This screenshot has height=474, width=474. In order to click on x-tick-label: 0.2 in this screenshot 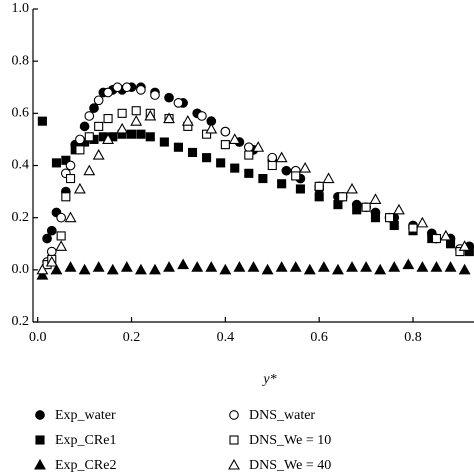, I will do `click(132, 337)`.